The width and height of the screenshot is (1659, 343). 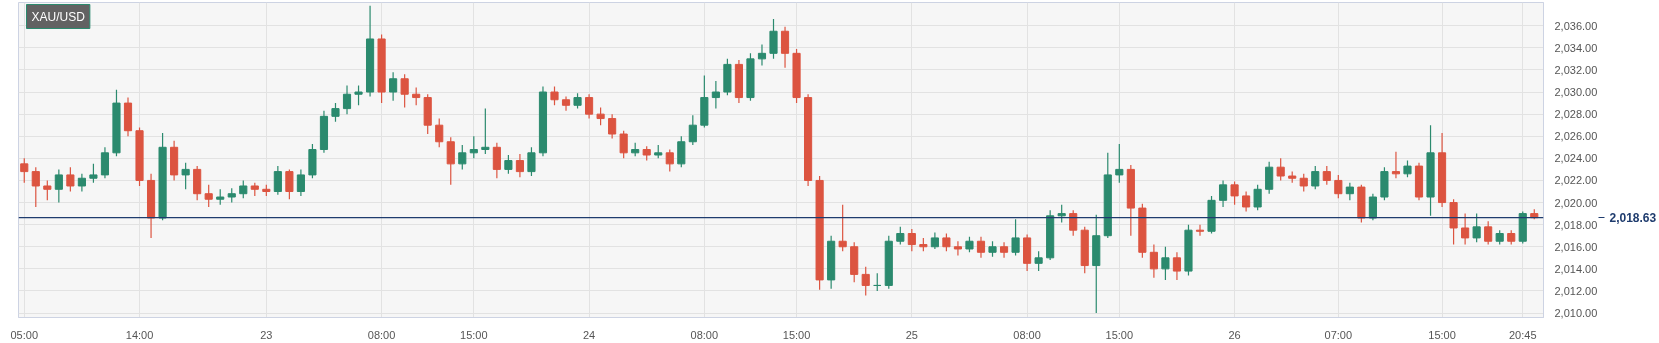 I want to click on y-tick-label: 2,036.00, so click(x=1576, y=25).